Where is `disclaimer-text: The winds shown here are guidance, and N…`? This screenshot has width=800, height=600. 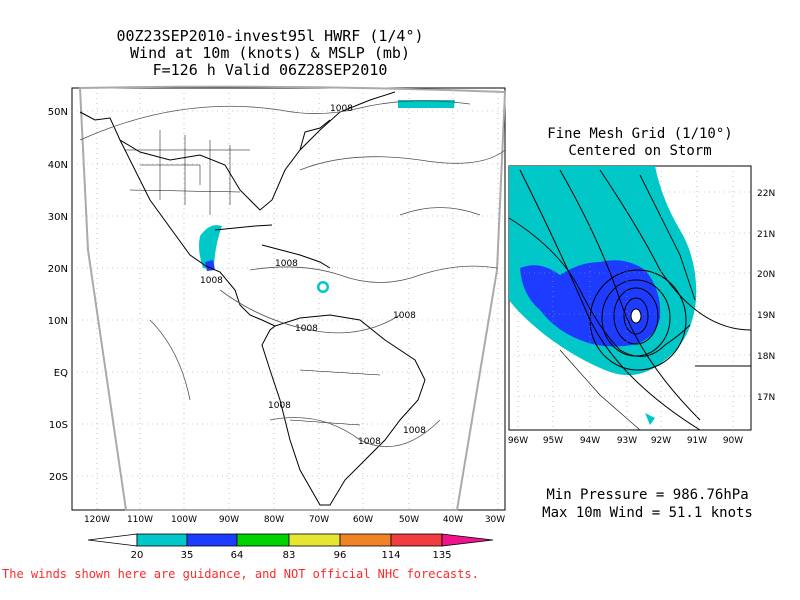 disclaimer-text: The winds shown here are guidance, and N… is located at coordinates (240, 574).